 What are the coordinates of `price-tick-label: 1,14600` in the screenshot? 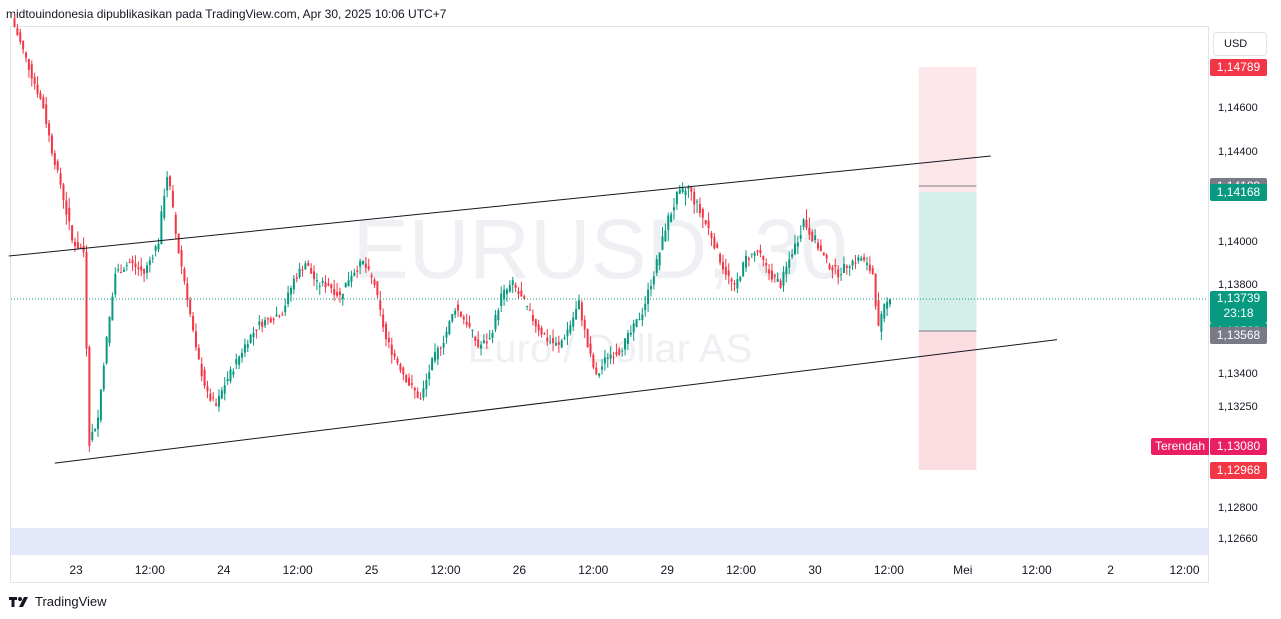 It's located at (1238, 108).